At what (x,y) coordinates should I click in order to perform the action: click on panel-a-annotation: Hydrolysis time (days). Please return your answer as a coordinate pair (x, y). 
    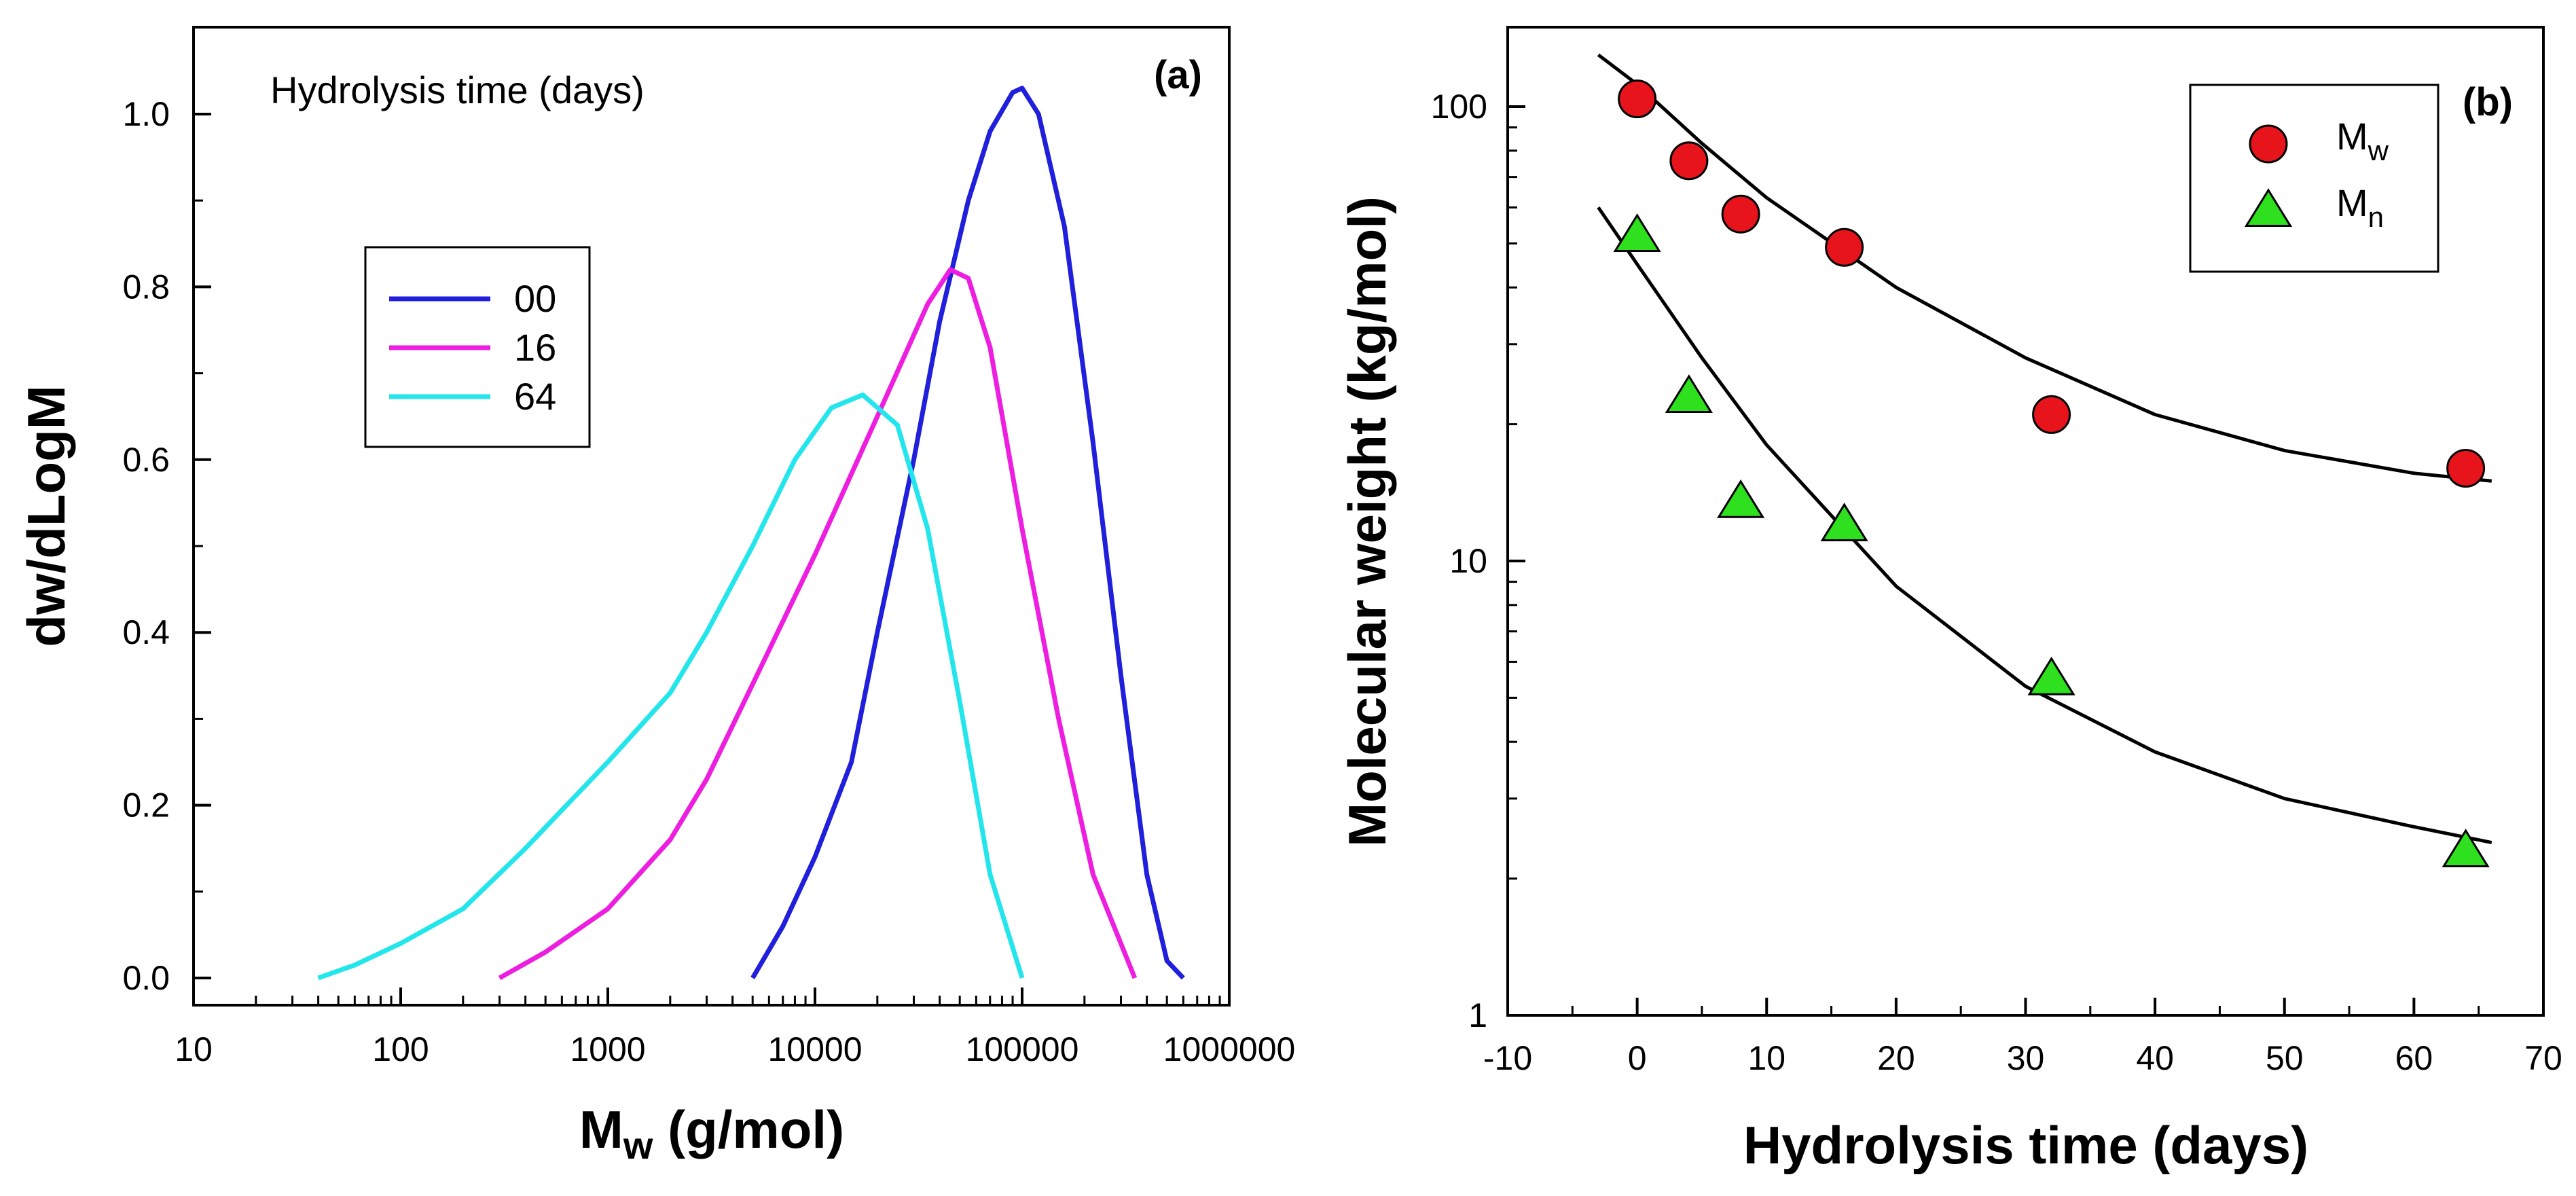
    Looking at the image, I should click on (457, 90).